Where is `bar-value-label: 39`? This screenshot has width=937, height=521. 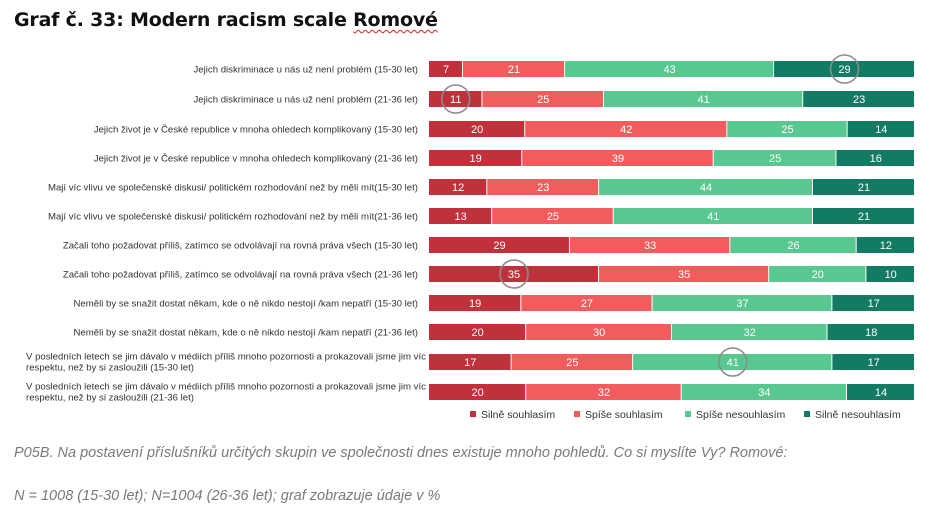
bar-value-label: 39 is located at coordinates (618, 159).